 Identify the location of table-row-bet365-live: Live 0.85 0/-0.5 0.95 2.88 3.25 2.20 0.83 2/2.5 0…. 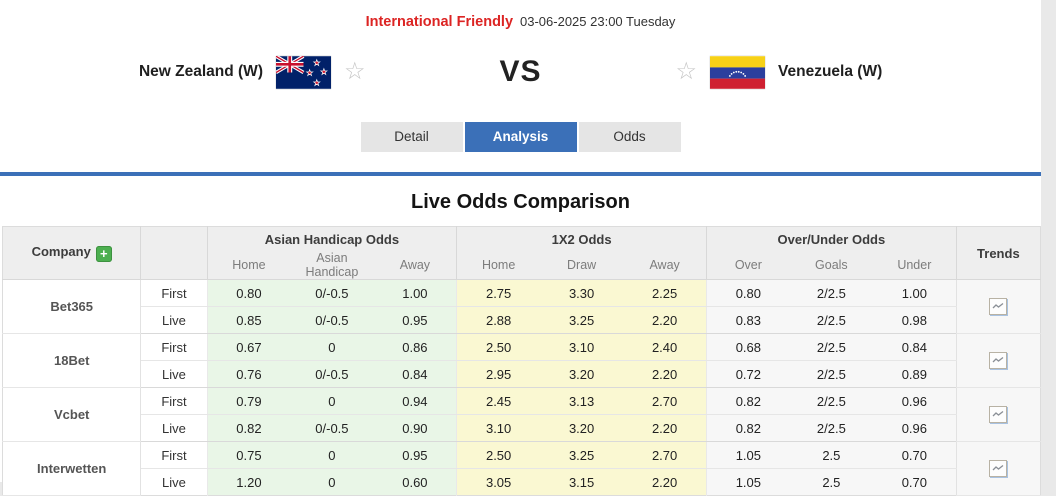
(522, 320).